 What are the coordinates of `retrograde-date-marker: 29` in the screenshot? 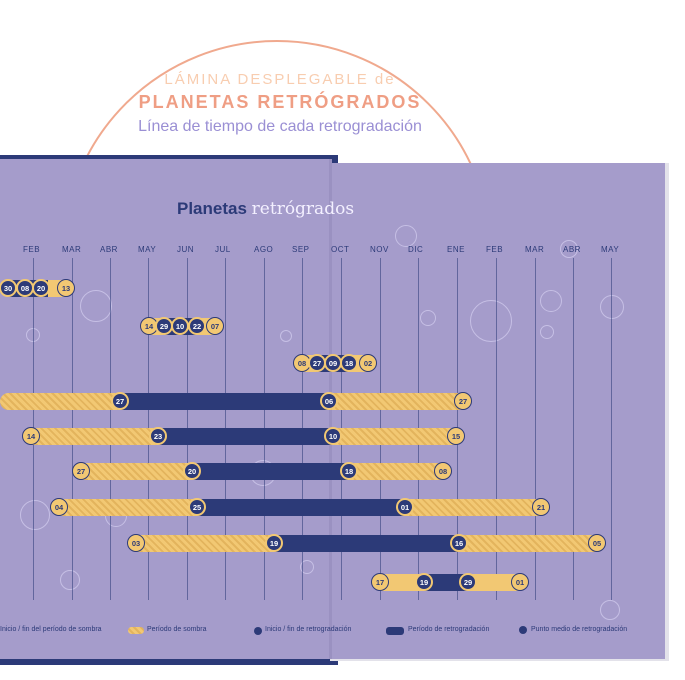 It's located at (468, 582).